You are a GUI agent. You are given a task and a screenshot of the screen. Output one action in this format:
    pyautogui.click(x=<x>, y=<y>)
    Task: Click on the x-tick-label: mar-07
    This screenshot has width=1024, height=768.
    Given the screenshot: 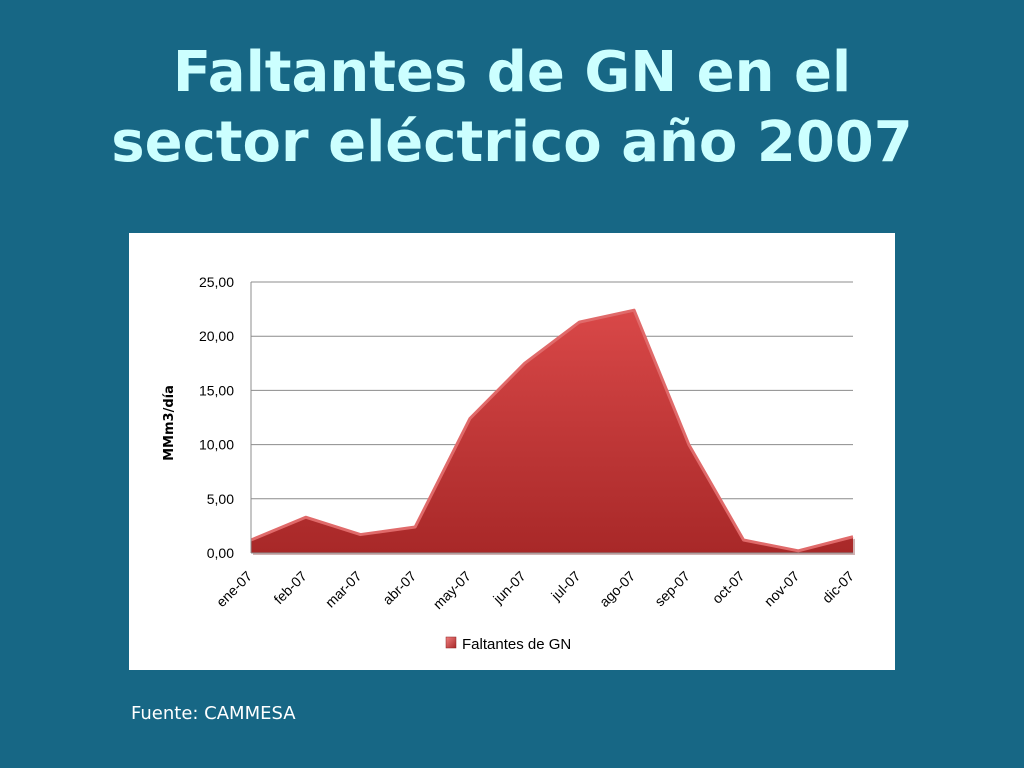 What is the action you would take?
    pyautogui.click(x=343, y=589)
    